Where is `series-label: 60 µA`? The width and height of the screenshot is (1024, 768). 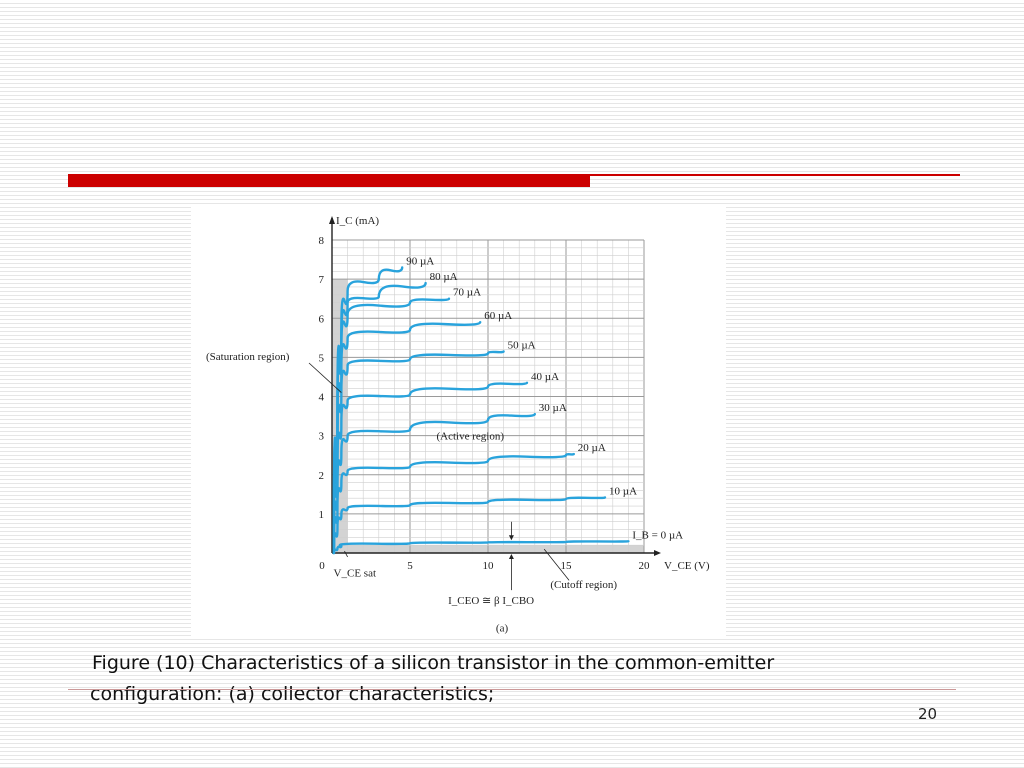 series-label: 60 µA is located at coordinates (498, 316).